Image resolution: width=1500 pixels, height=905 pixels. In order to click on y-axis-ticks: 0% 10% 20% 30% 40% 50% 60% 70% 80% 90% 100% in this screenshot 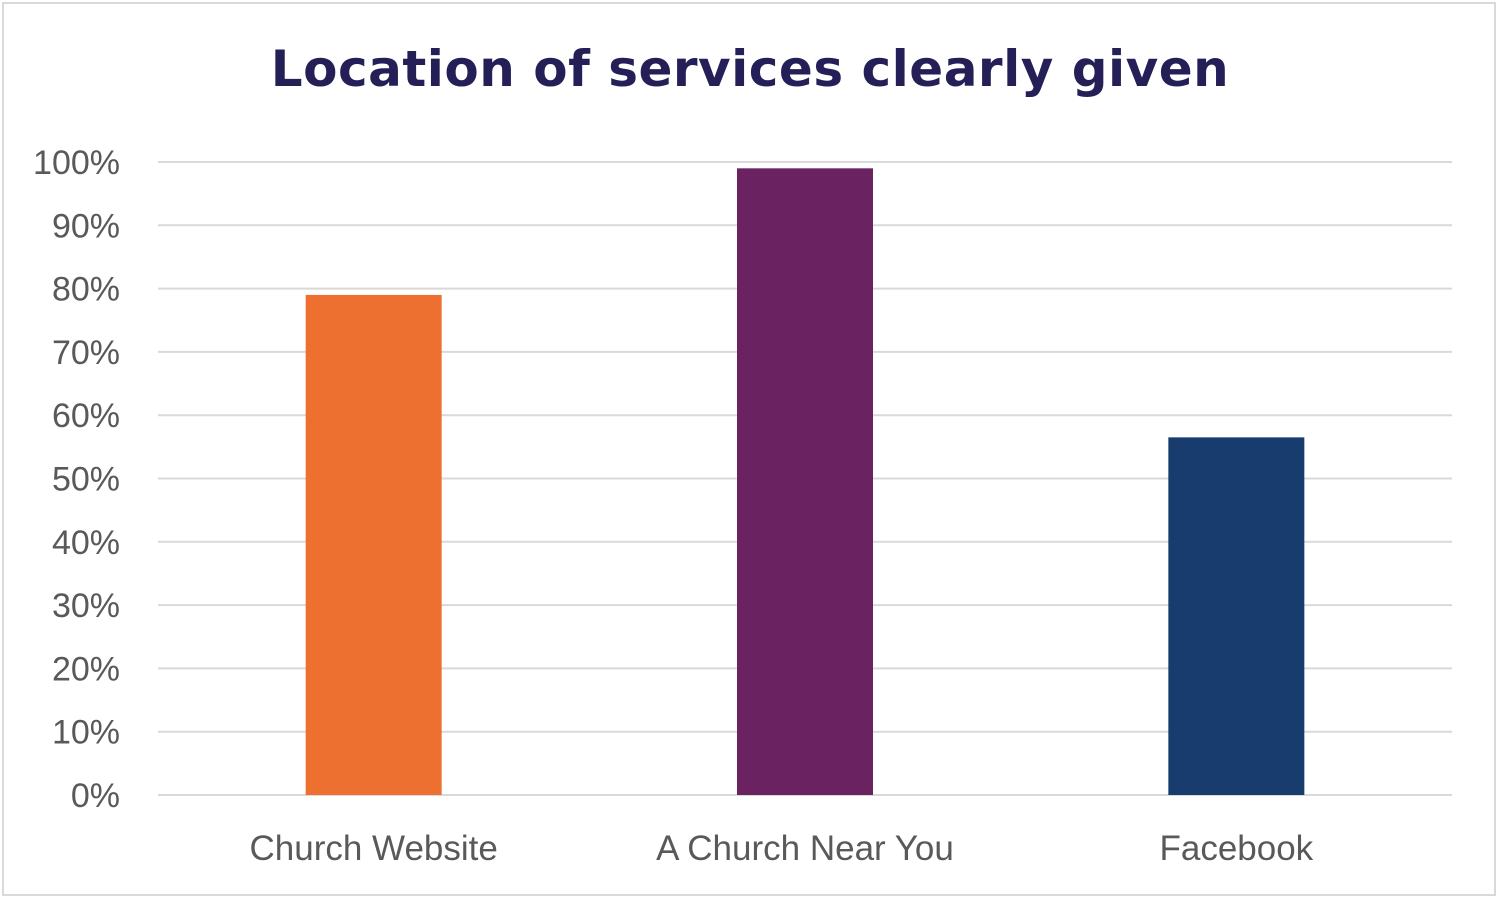, I will do `click(76, 479)`.